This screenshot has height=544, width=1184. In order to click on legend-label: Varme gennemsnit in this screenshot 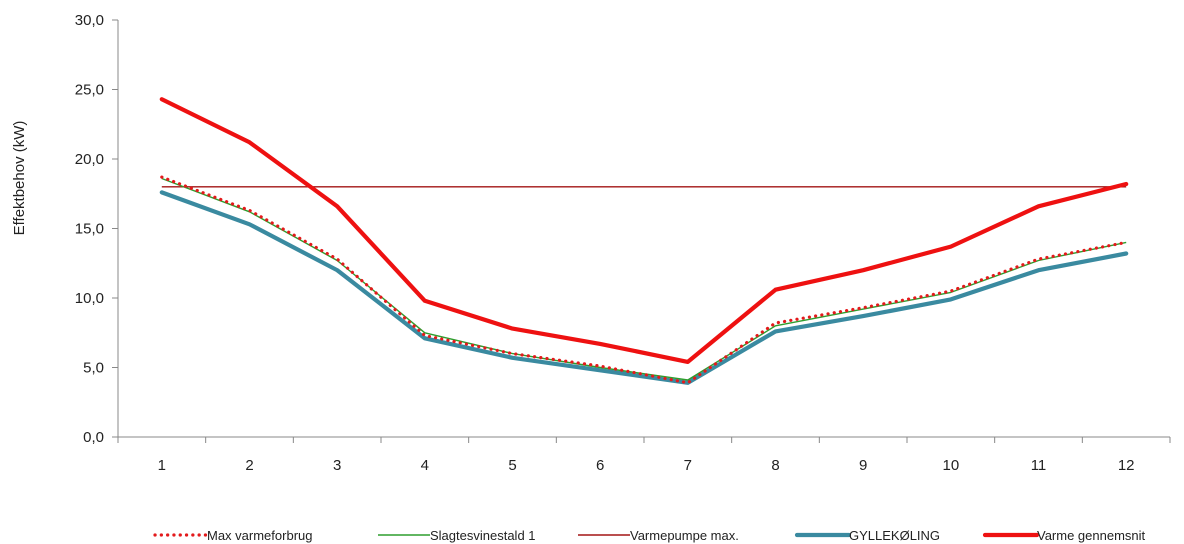, I will do `click(1091, 535)`.